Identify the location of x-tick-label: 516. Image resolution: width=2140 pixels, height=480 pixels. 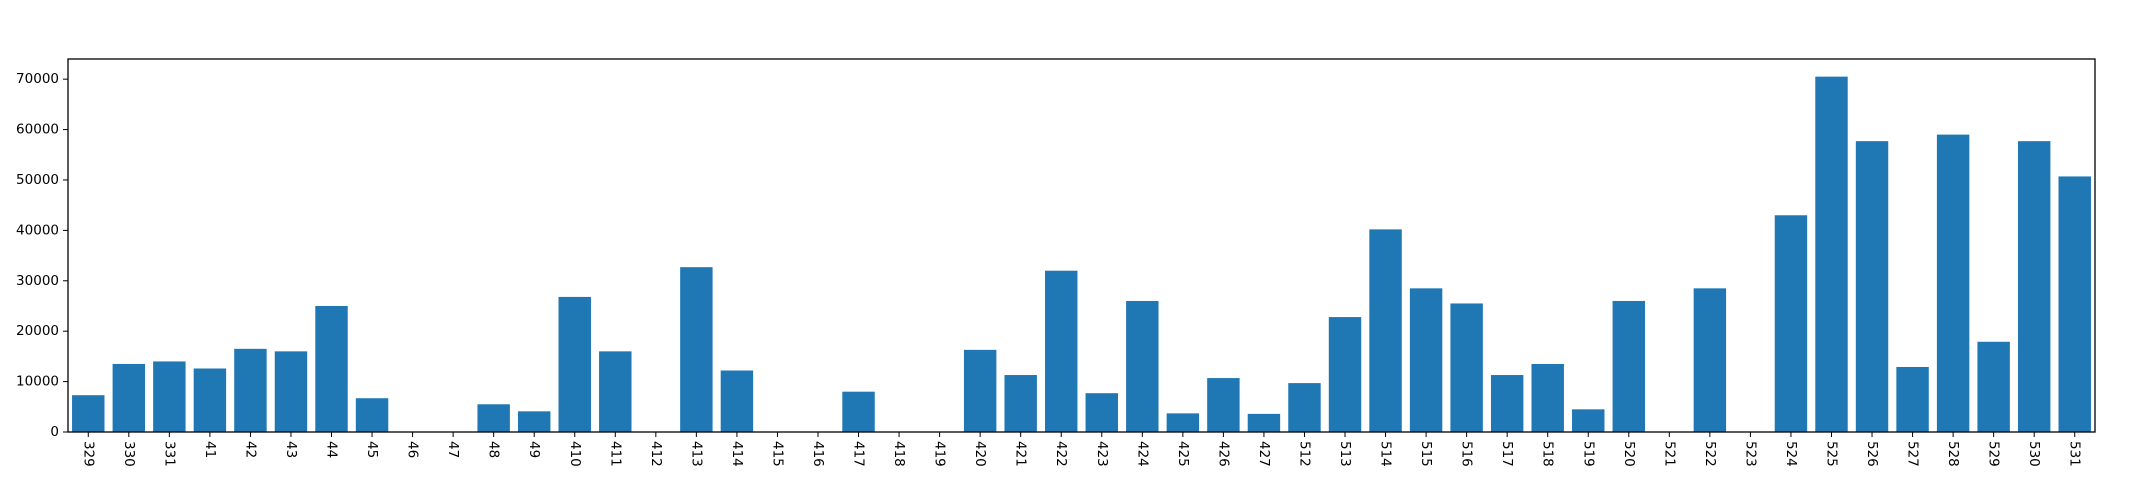
(1467, 454).